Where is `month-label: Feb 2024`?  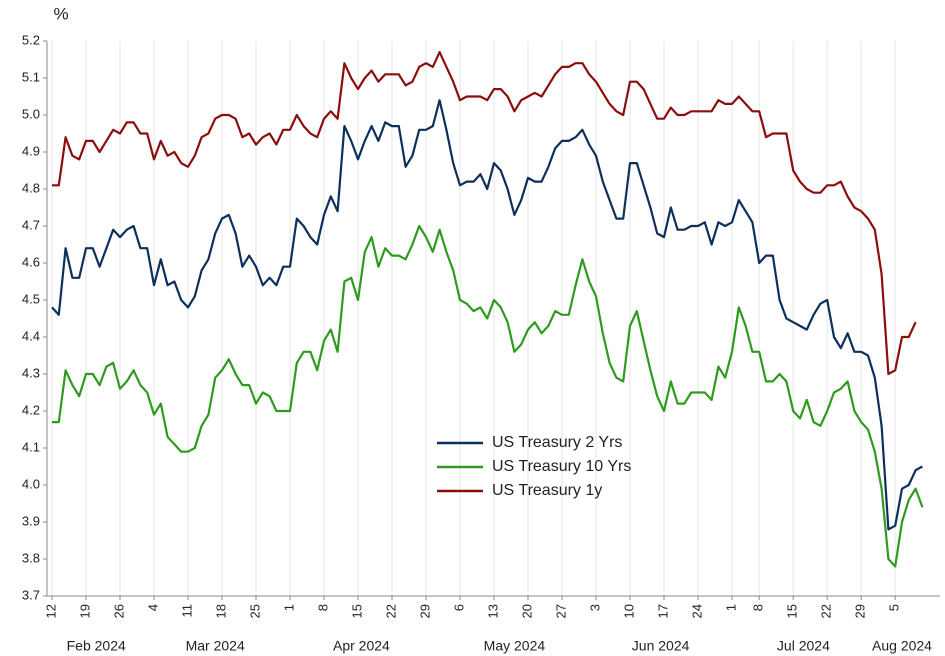
month-label: Feb 2024 is located at coordinates (96, 646).